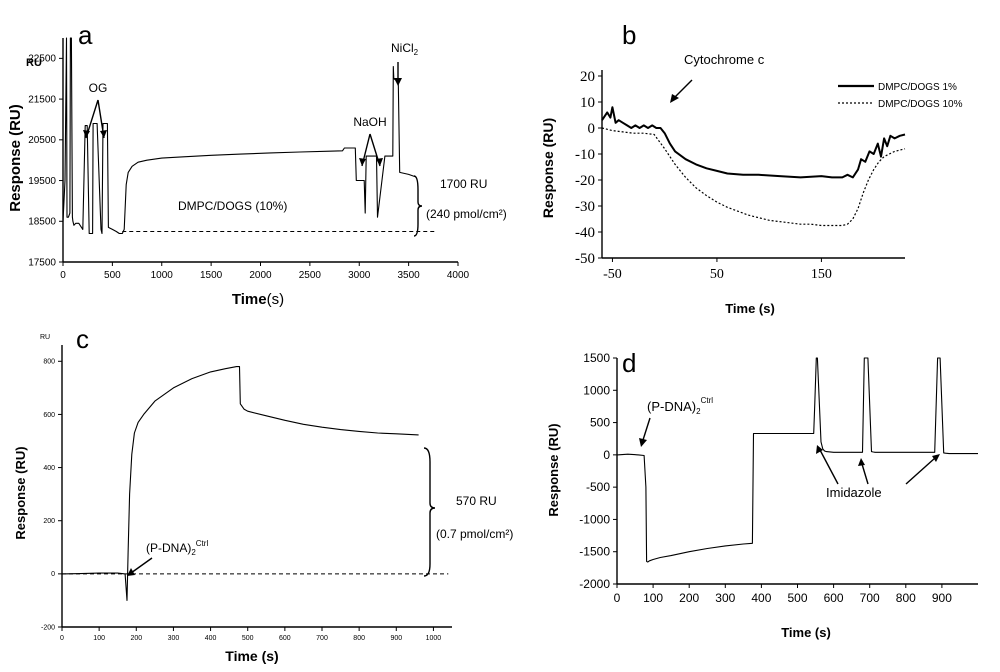  Describe the element at coordinates (402, 48) in the screenshot. I see `nicl-main: NiCl` at that location.